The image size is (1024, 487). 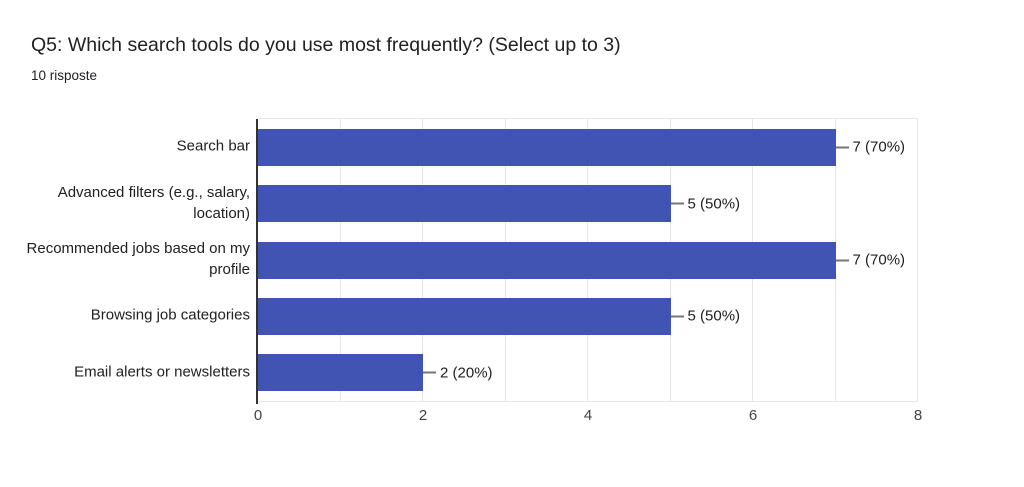 What do you see at coordinates (258, 415) in the screenshot?
I see `x-tick-label: 0` at bounding box center [258, 415].